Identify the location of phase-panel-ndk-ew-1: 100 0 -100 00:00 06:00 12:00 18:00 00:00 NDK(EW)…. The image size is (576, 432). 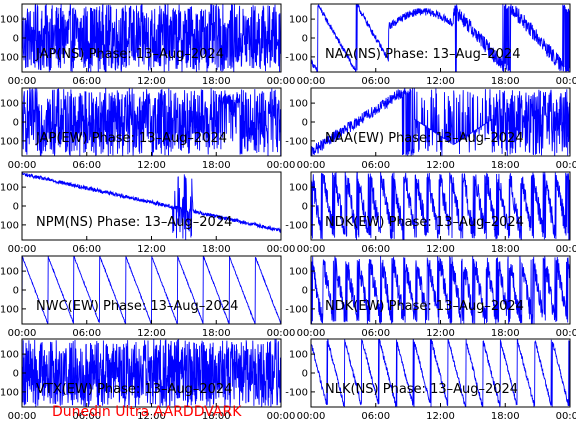
(430, 213).